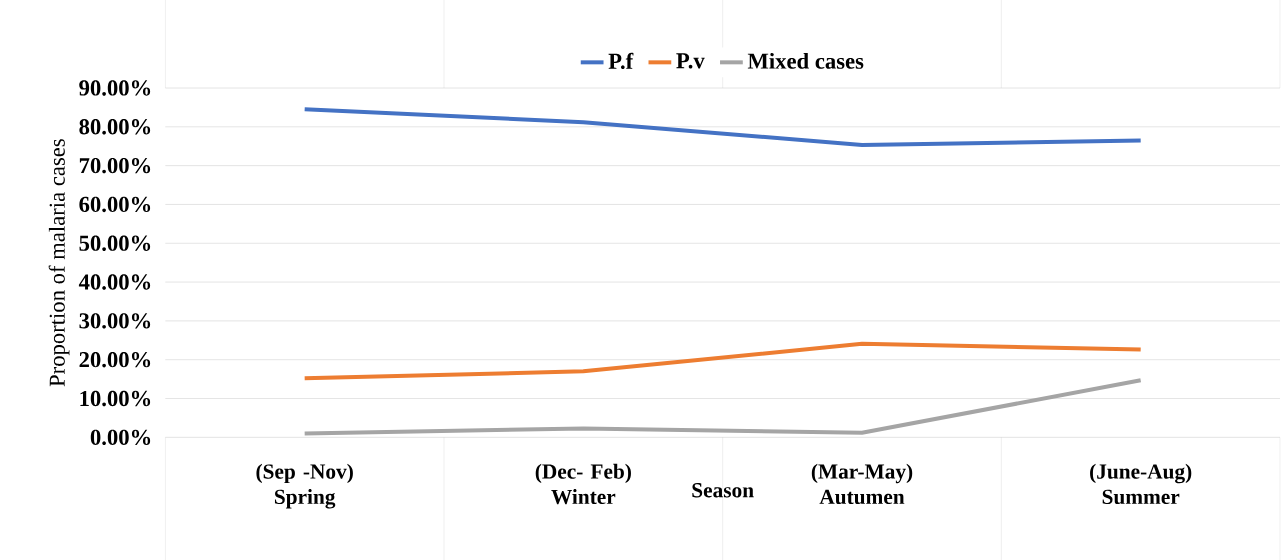 The height and width of the screenshot is (560, 1284). Describe the element at coordinates (115, 88) in the screenshot. I see `y-tick-label: 90.00%` at that location.